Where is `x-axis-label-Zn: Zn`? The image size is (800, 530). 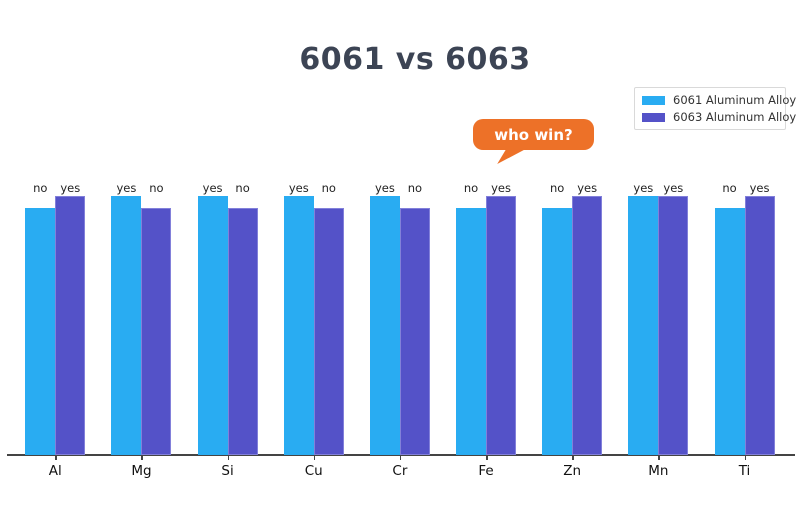 x-axis-label-Zn: Zn is located at coordinates (572, 471).